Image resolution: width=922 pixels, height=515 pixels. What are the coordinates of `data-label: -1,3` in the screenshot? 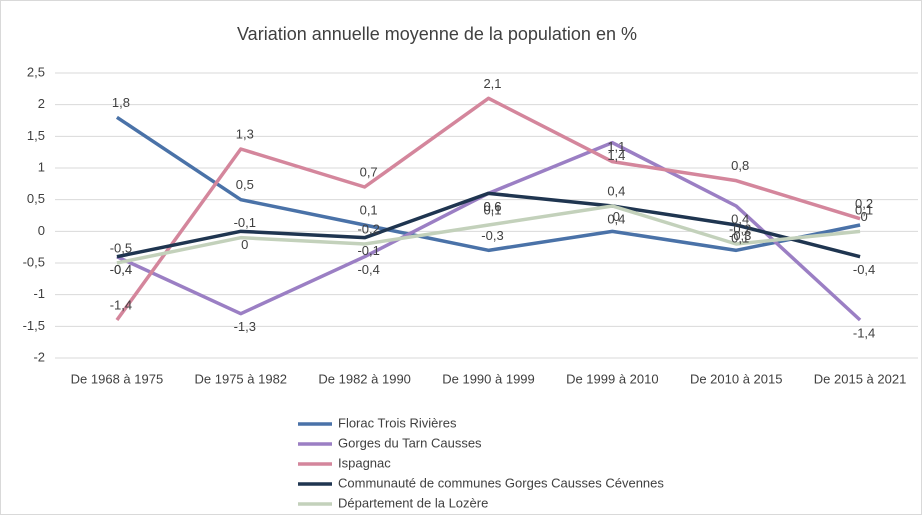 It's located at (245, 326).